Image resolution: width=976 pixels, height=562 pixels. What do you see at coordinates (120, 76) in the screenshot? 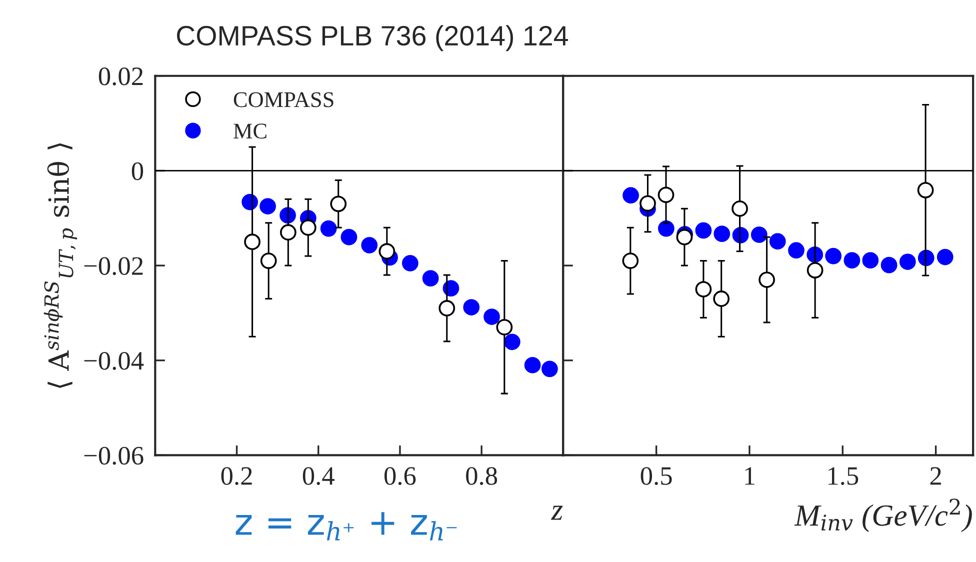
I see `y-tick-label: 0.02` at bounding box center [120, 76].